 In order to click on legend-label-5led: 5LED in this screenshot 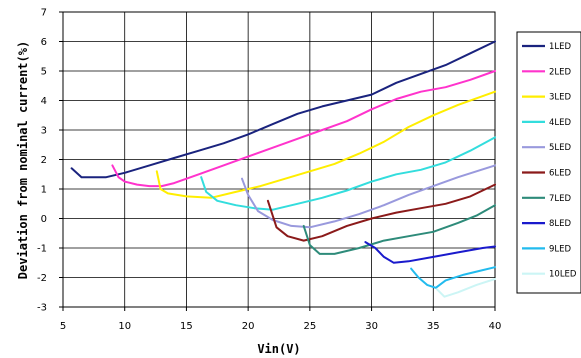, I will do `click(560, 148)`.